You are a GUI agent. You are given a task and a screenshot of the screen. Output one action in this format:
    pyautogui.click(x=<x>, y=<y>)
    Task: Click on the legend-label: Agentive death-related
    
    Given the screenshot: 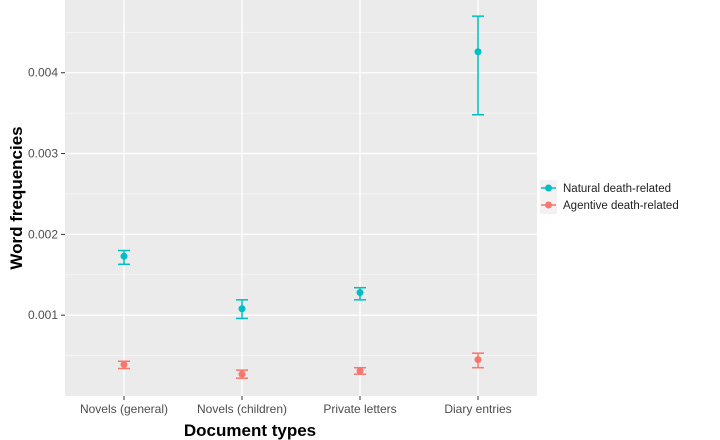 What is the action you would take?
    pyautogui.click(x=621, y=206)
    